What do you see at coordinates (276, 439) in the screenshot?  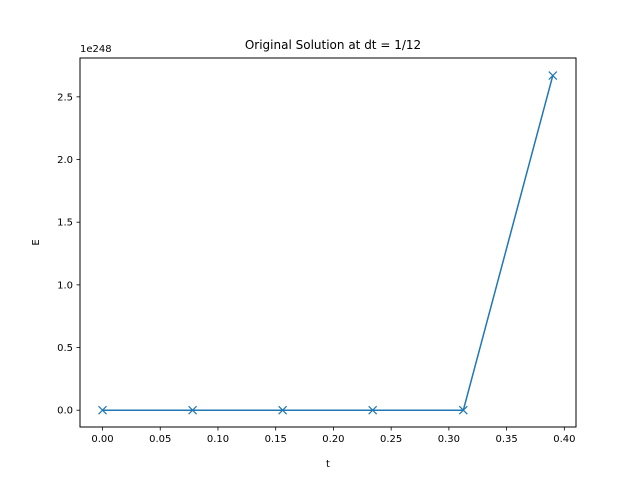 I see `x-tick-label: 0.15` at bounding box center [276, 439].